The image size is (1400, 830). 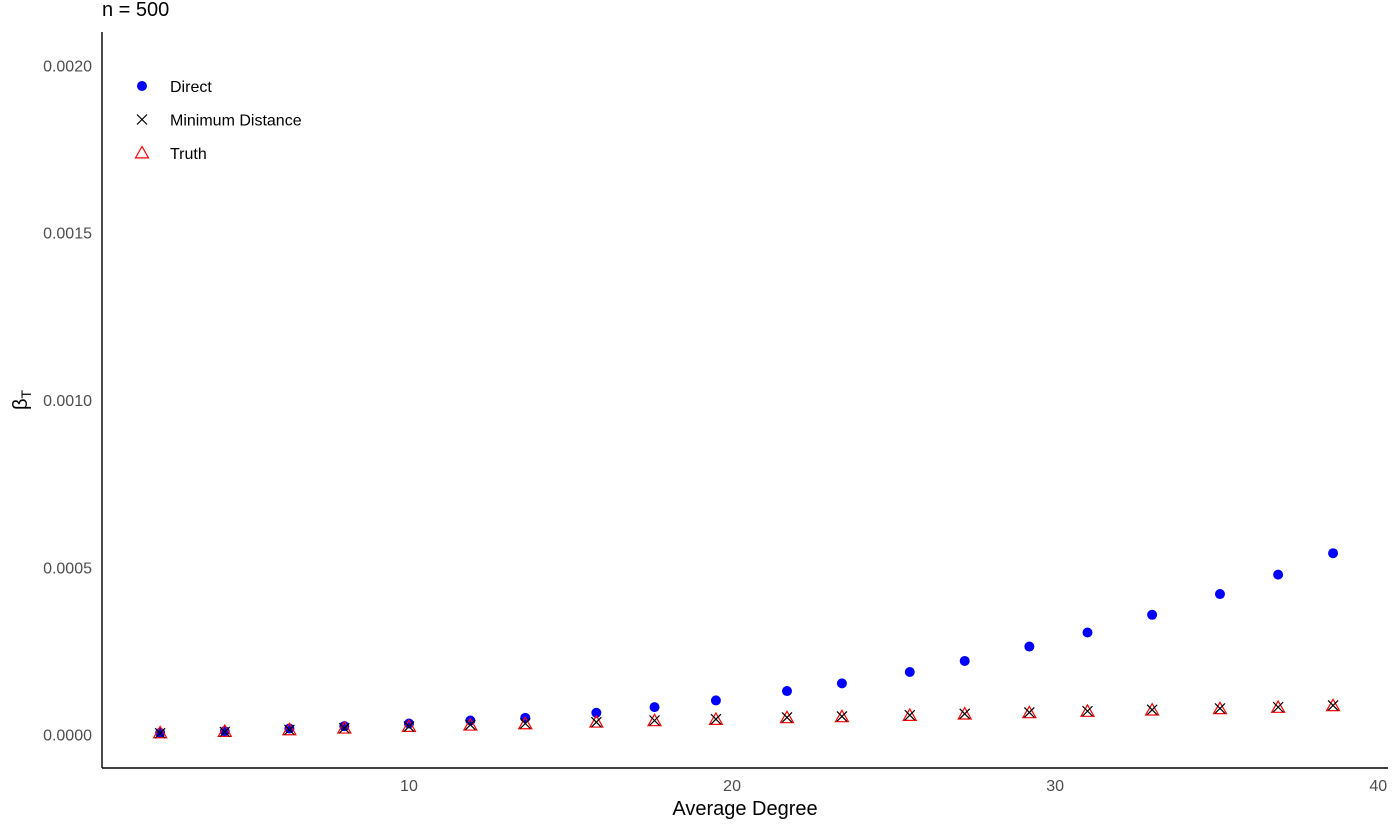 What do you see at coordinates (67, 66) in the screenshot?
I see `y-tick-label: 0.0020` at bounding box center [67, 66].